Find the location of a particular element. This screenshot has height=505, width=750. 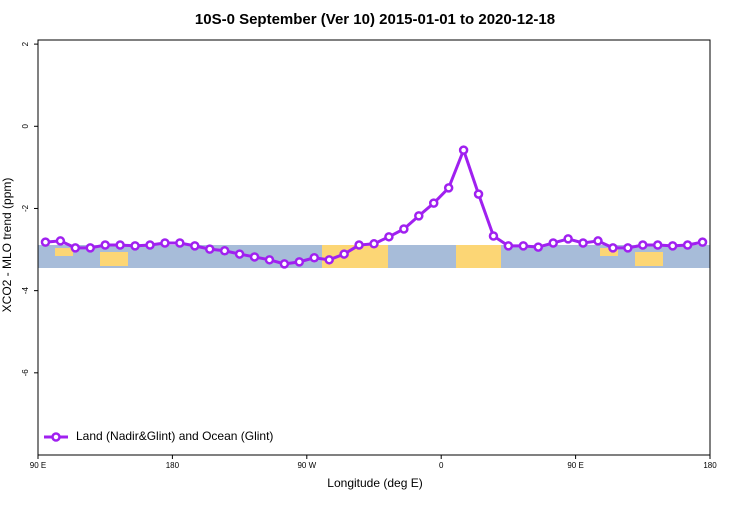

y-tick-label: 0 is located at coordinates (25, 126).